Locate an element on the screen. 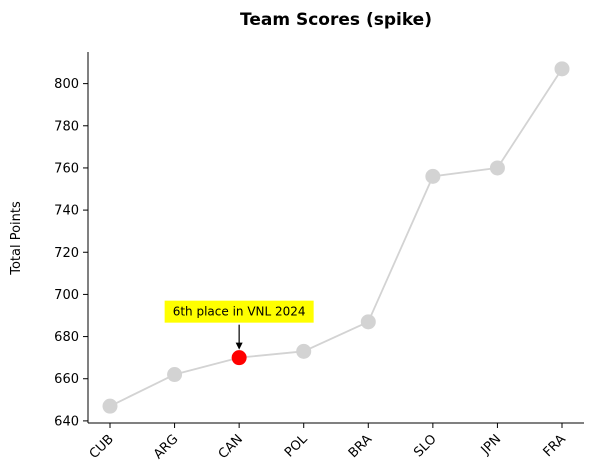  x-tick-label: FRA is located at coordinates (555, 446).